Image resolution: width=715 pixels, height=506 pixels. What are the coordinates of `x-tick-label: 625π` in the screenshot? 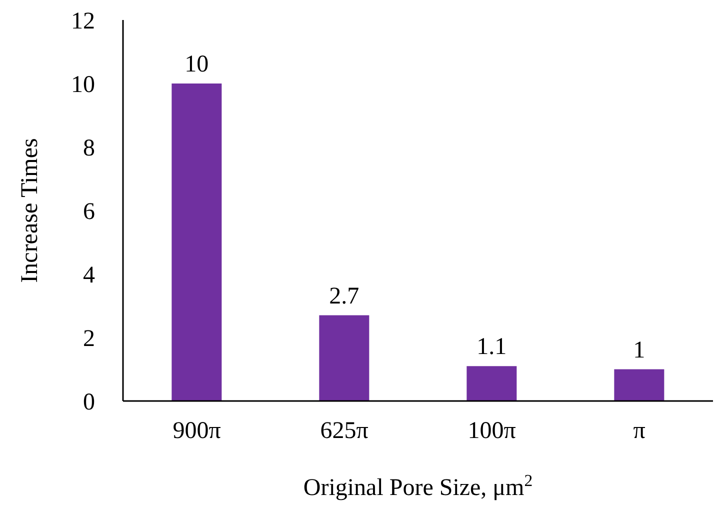 It's located at (344, 431).